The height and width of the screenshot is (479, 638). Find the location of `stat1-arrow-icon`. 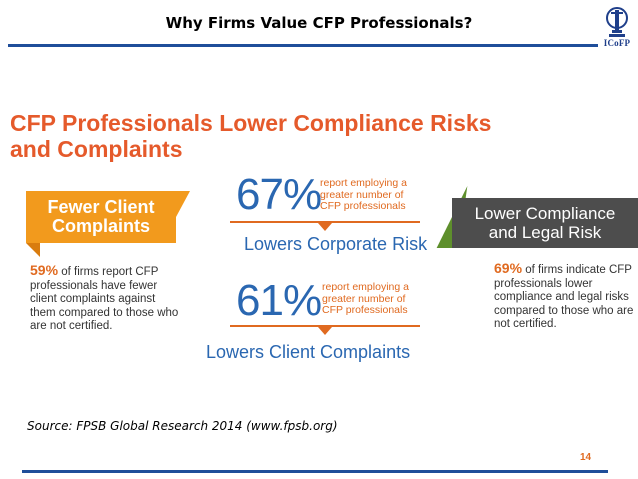

stat1-arrow-icon is located at coordinates (325, 227).